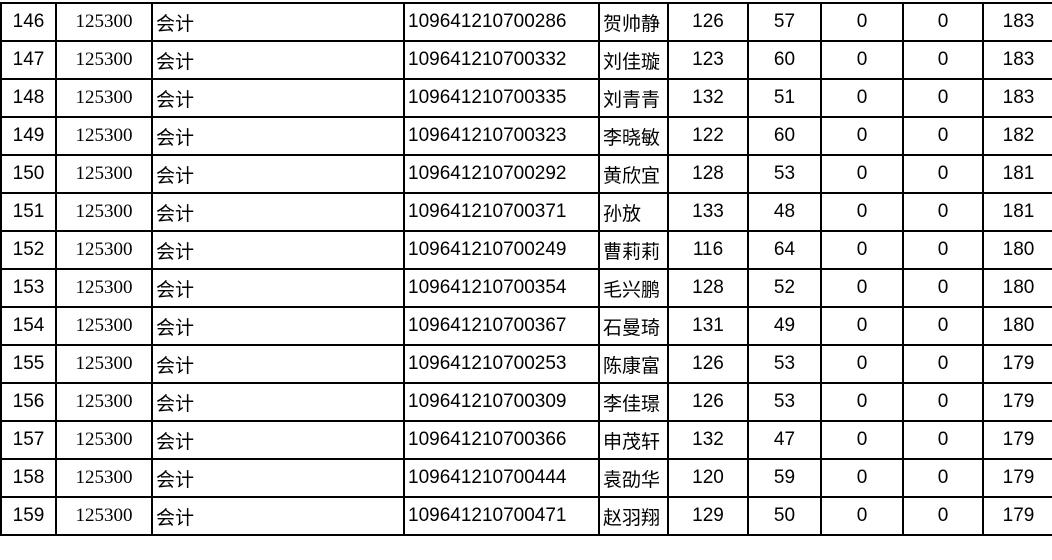  I want to click on table-row: 148 125300 会计 109641210700335 刘青青 132 51 0 0 183, so click(526, 98).